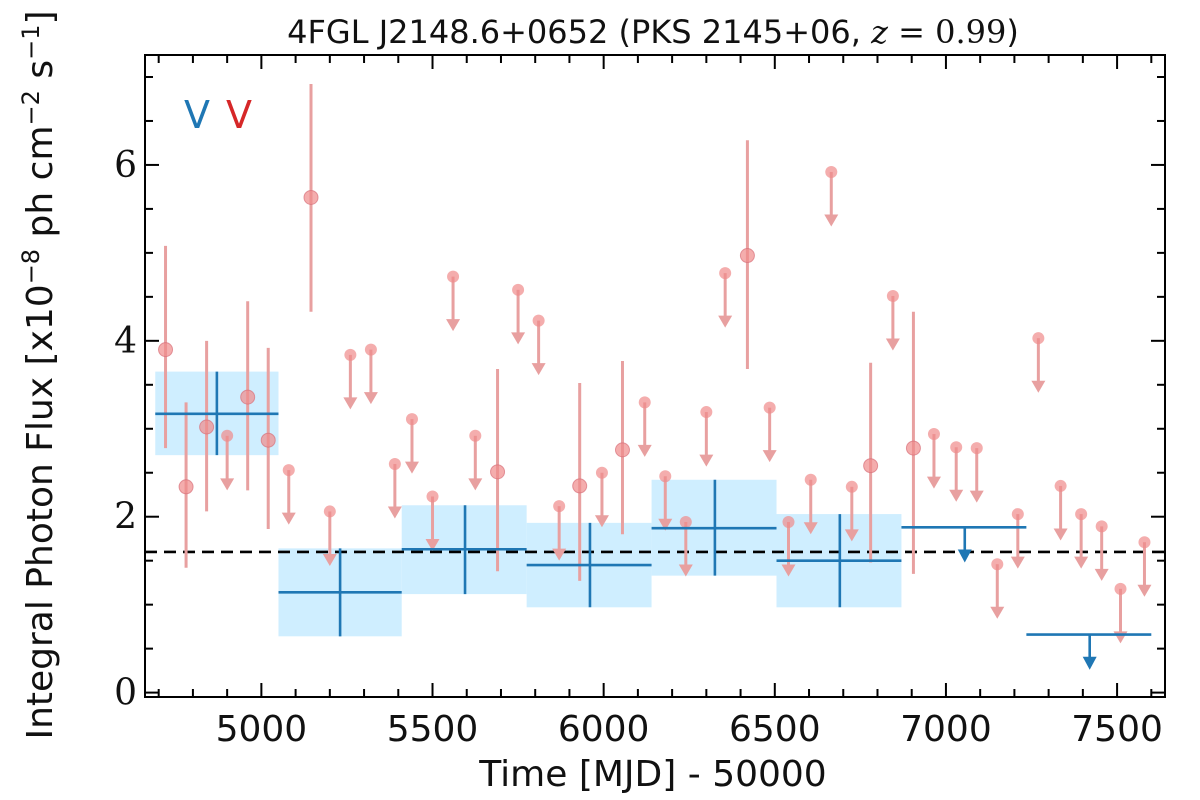 This screenshot has width=1200, height=800. Describe the element at coordinates (433, 729) in the screenshot. I see `x-tick-label-5500: 5500` at that location.